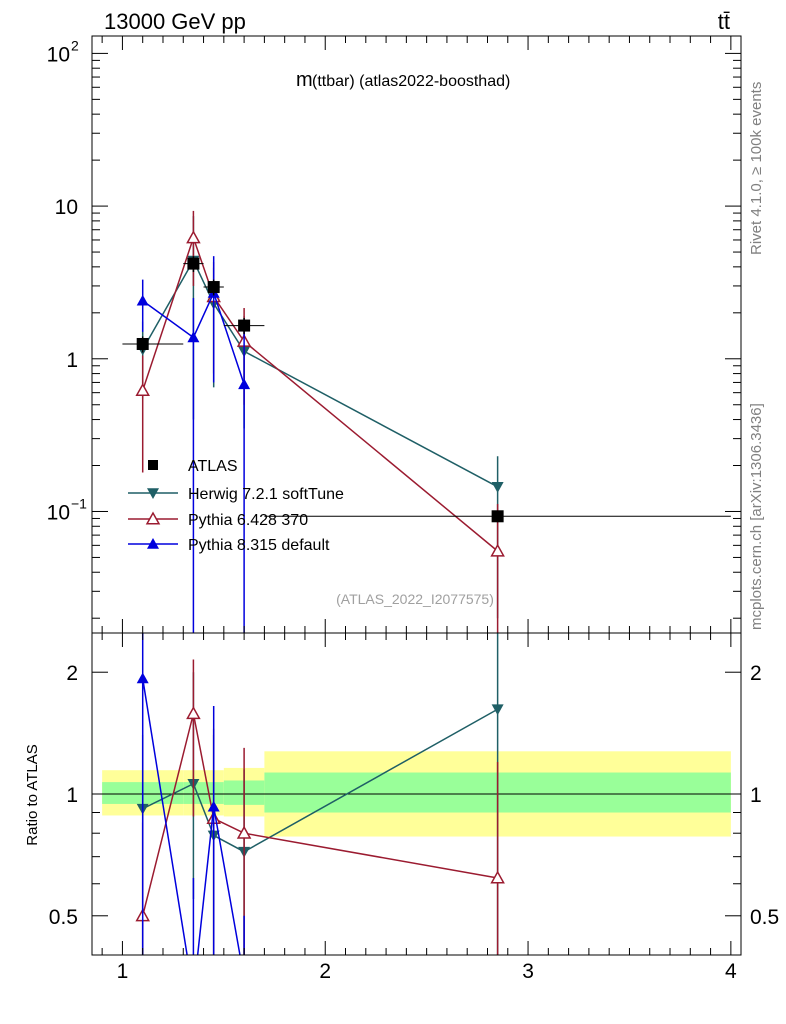 This screenshot has height=1024, width=786. I want to click on ratio-series-line, so click(191, 816).